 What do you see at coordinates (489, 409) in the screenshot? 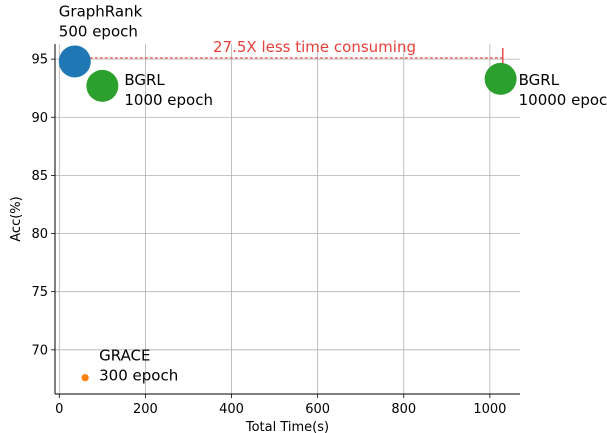
I see `x-tick-label: 1000` at bounding box center [489, 409].